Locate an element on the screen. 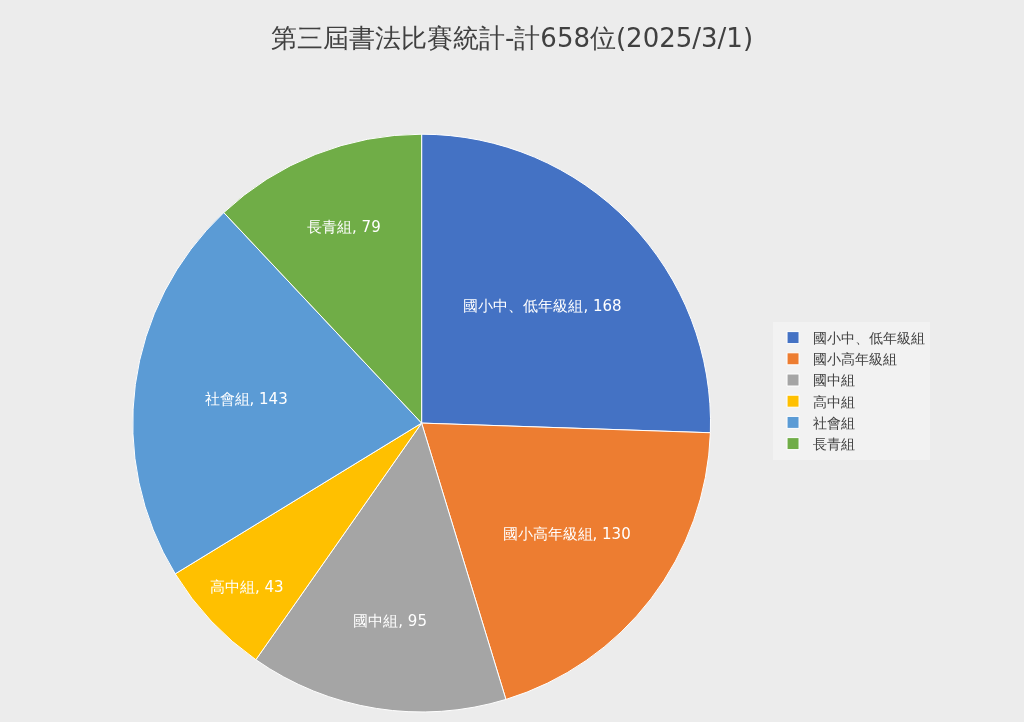 This screenshot has height=722, width=1024. data-label: 國中組, 95 is located at coordinates (390, 621).